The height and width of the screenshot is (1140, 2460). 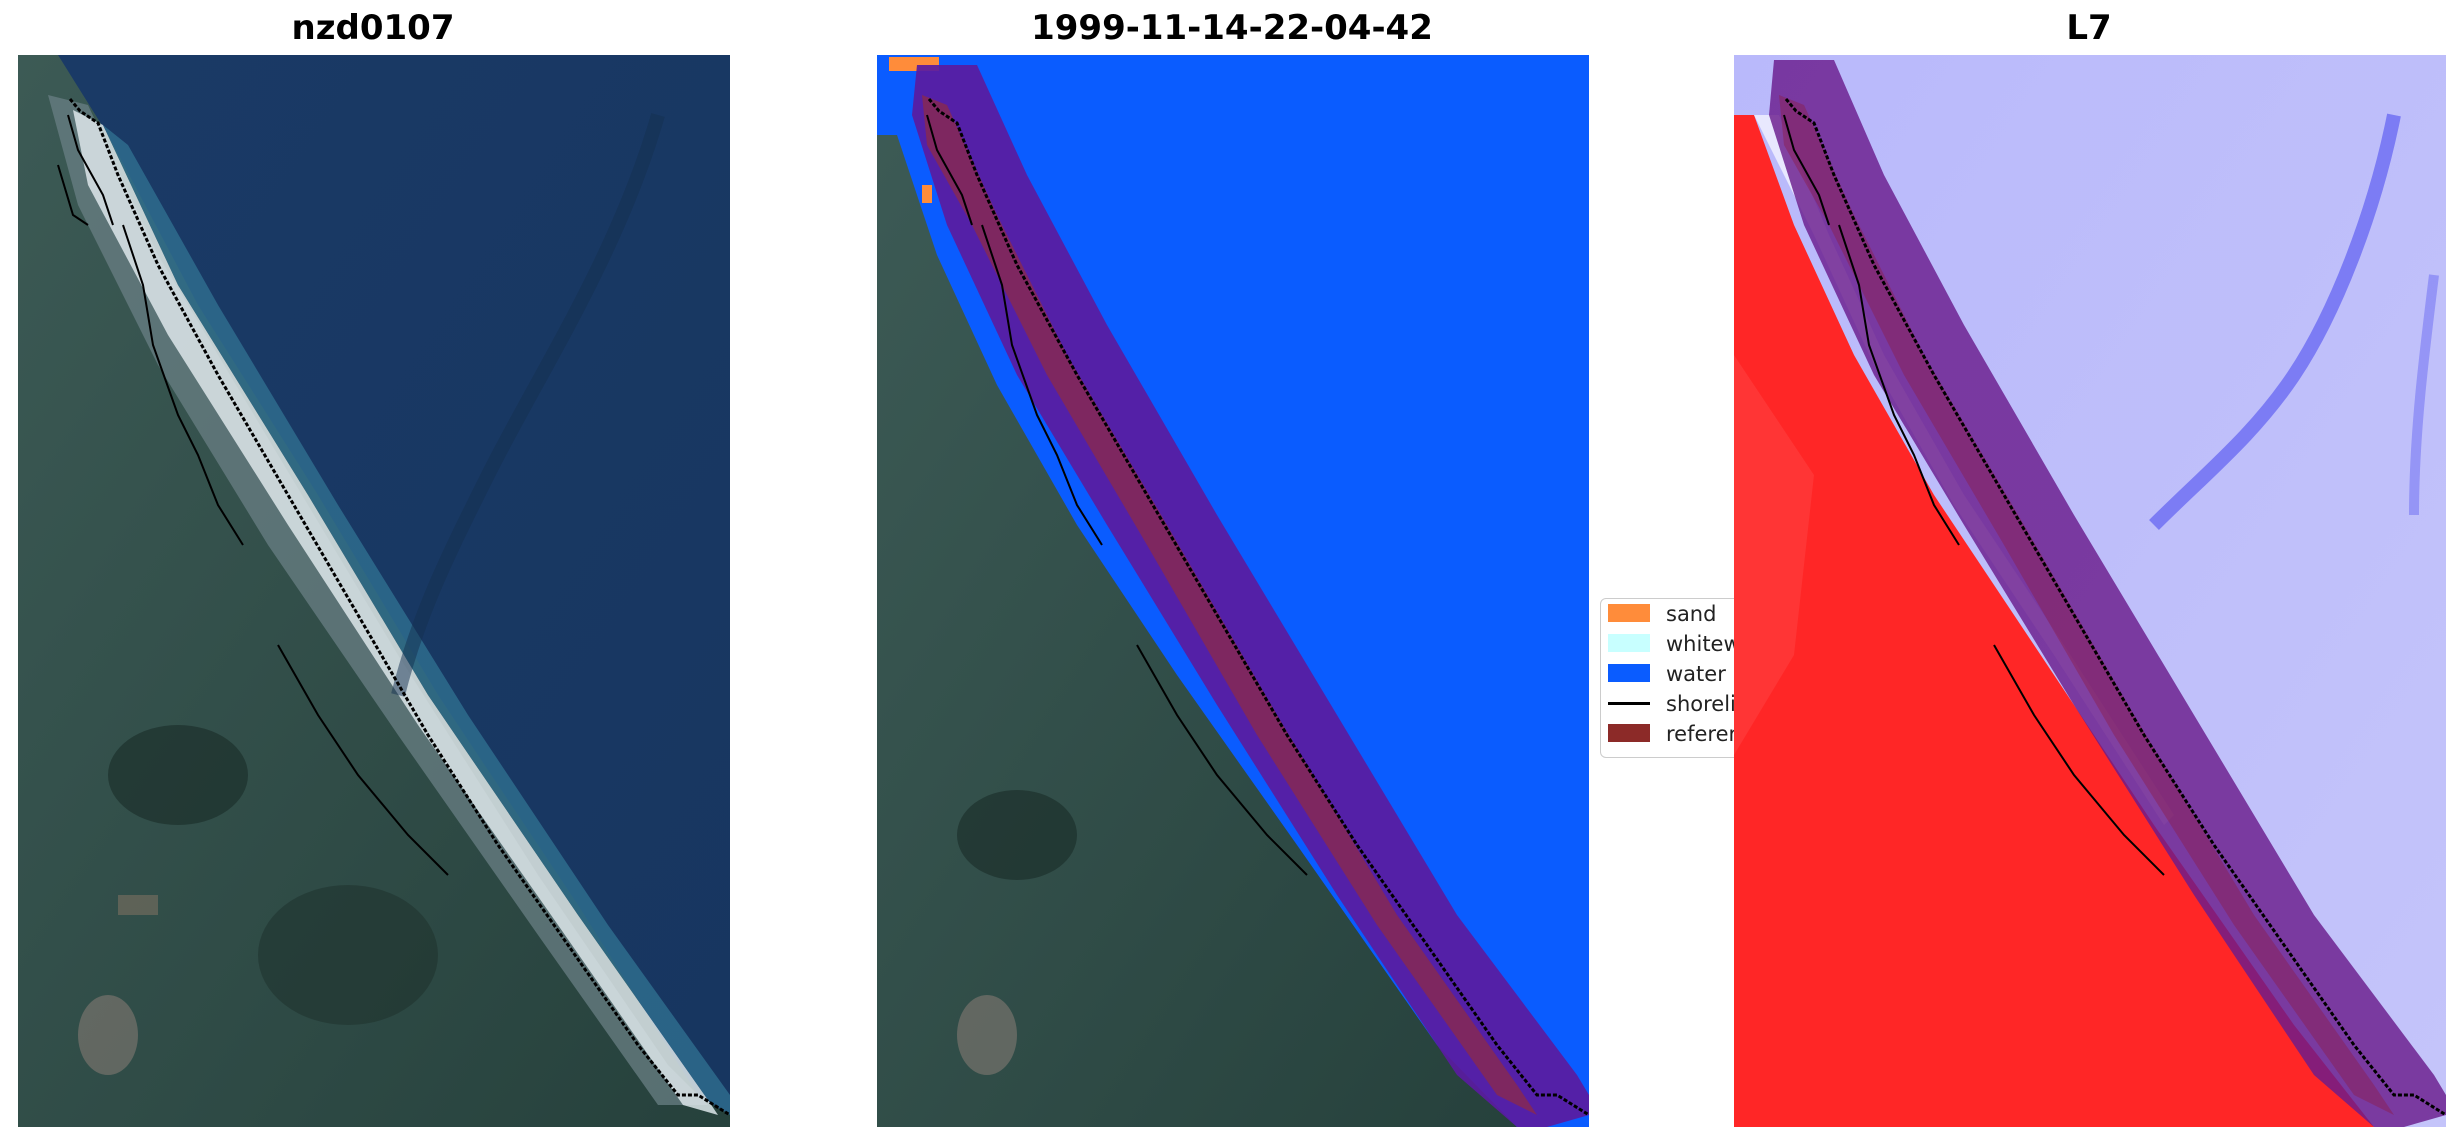 I want to click on legend-swatch-water, so click(x=1629, y=673).